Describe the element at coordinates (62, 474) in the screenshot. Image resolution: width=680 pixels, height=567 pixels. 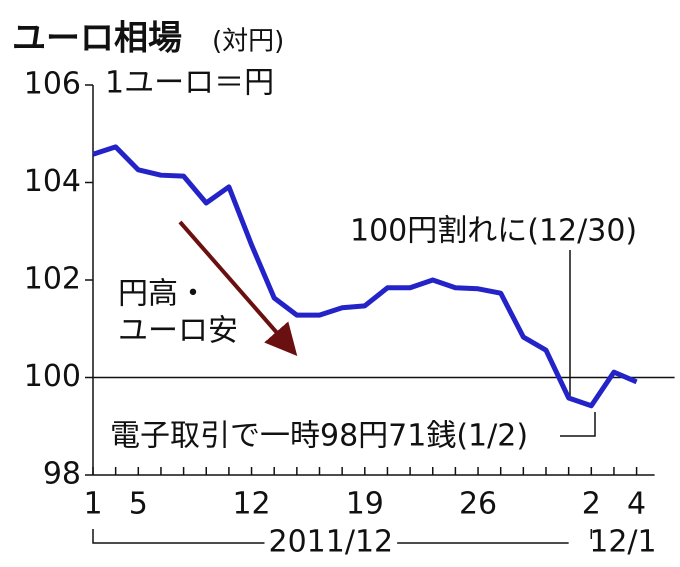
I see `y-tick-label: 98` at that location.